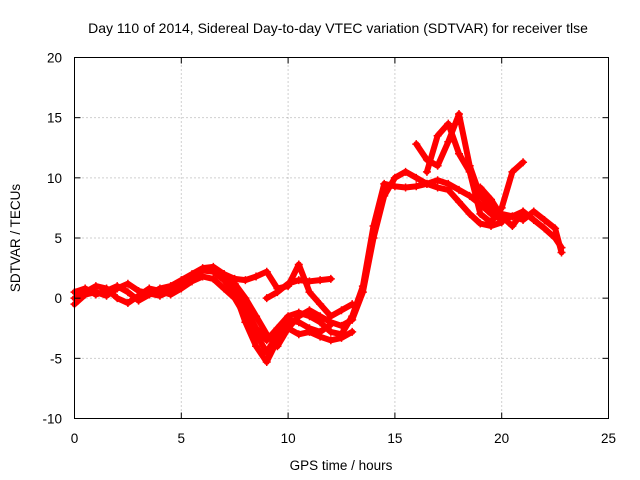  Describe the element at coordinates (288, 438) in the screenshot. I see `x-tick-label: 10` at that location.